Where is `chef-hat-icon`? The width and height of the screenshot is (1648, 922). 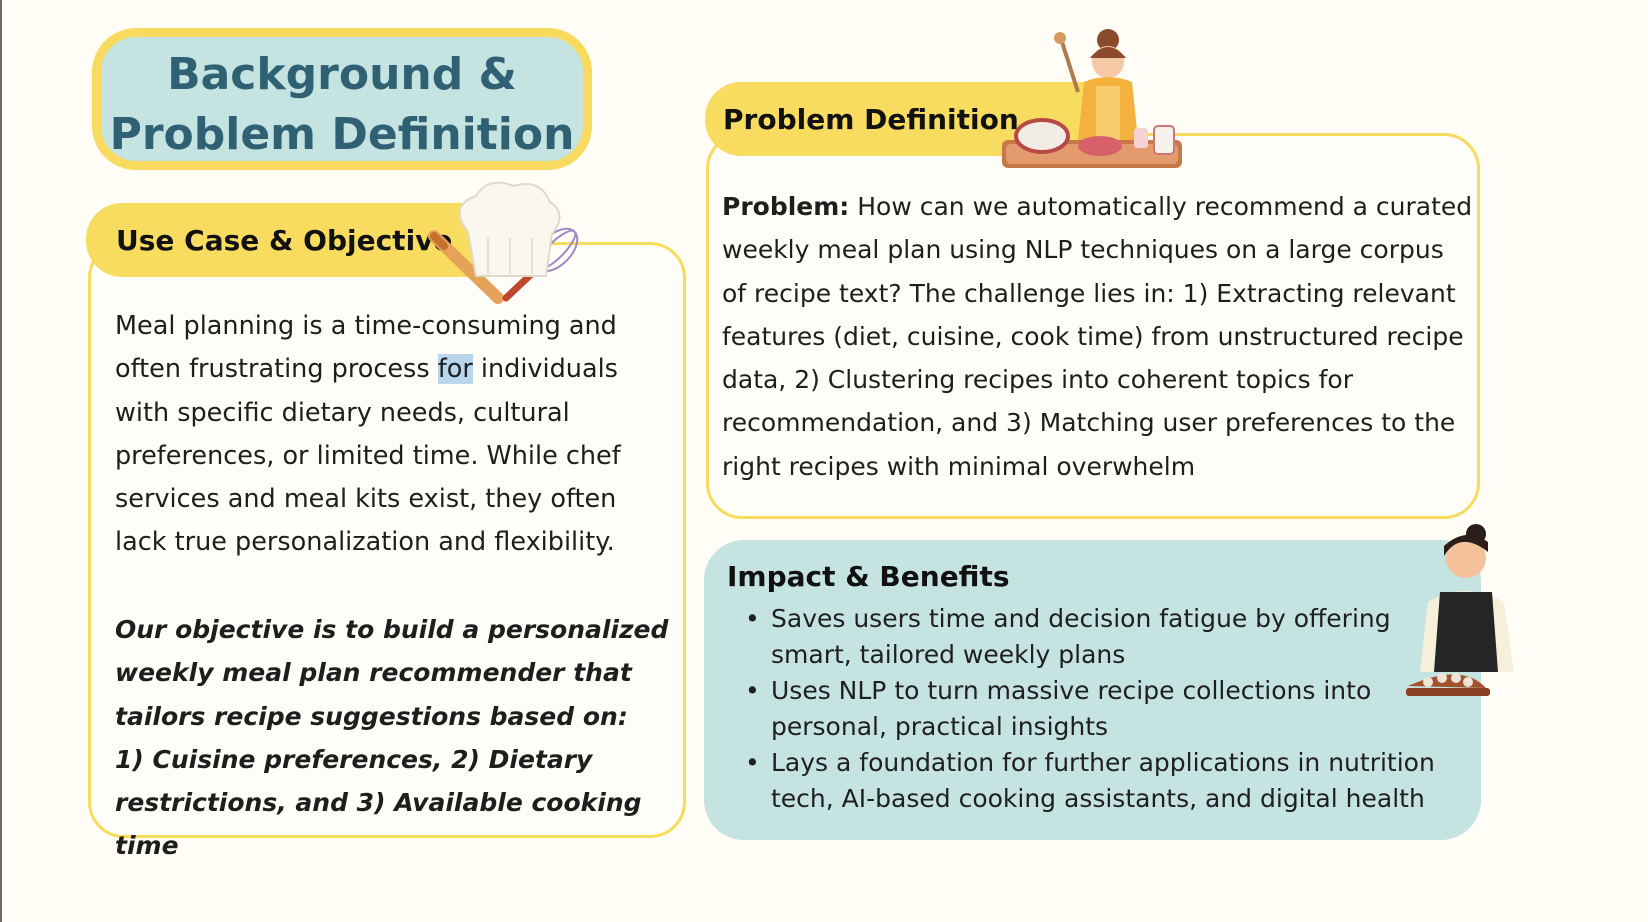 chef-hat-icon is located at coordinates (503, 242).